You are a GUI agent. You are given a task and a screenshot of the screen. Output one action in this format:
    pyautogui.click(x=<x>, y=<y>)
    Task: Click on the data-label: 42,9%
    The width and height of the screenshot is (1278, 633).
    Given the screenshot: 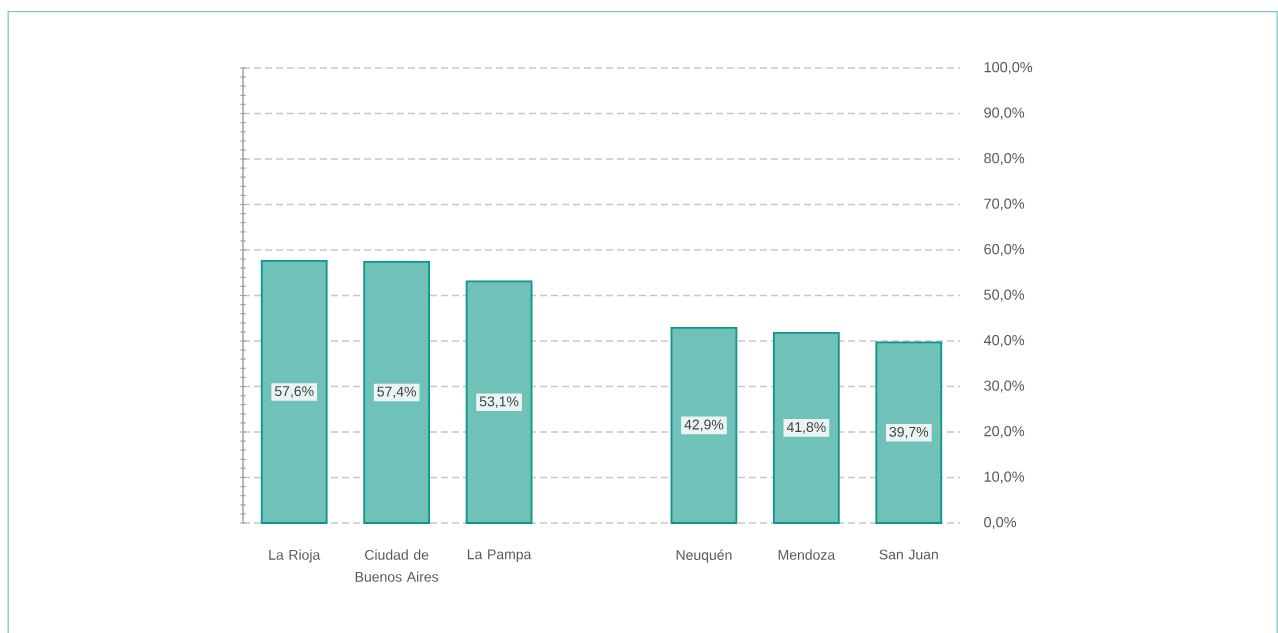 What is the action you would take?
    pyautogui.click(x=704, y=425)
    